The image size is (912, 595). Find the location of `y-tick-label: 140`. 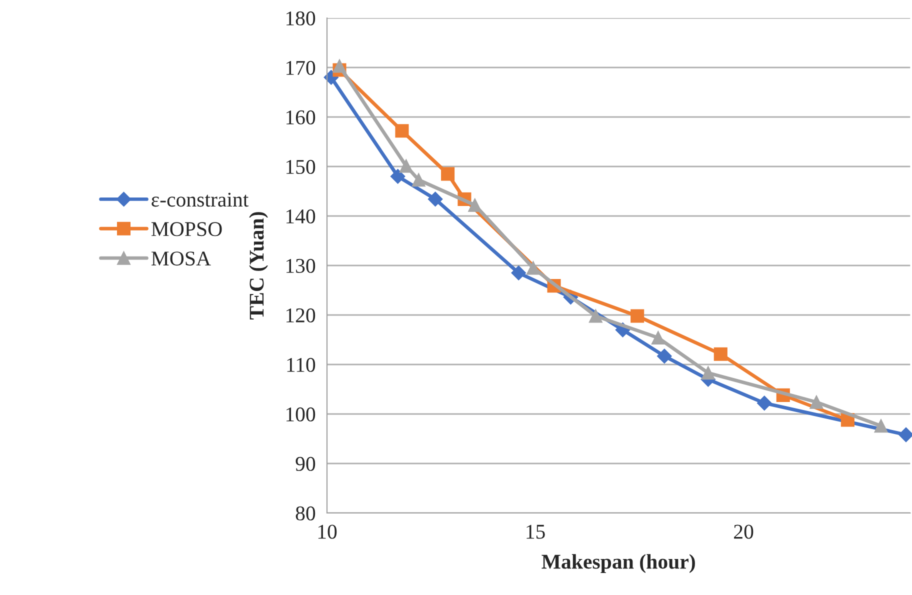

y-tick-label: 140 is located at coordinates (301, 216).